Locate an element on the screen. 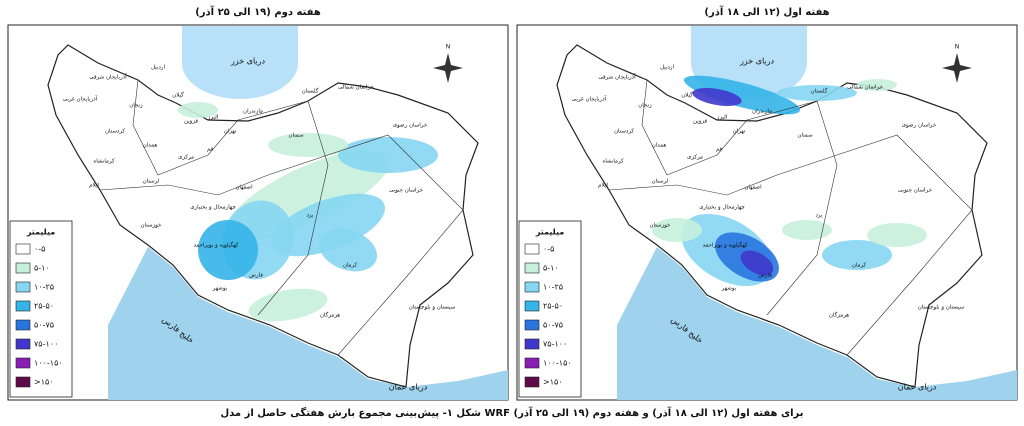 The image size is (1024, 426). province-label: فارس is located at coordinates (256, 276).